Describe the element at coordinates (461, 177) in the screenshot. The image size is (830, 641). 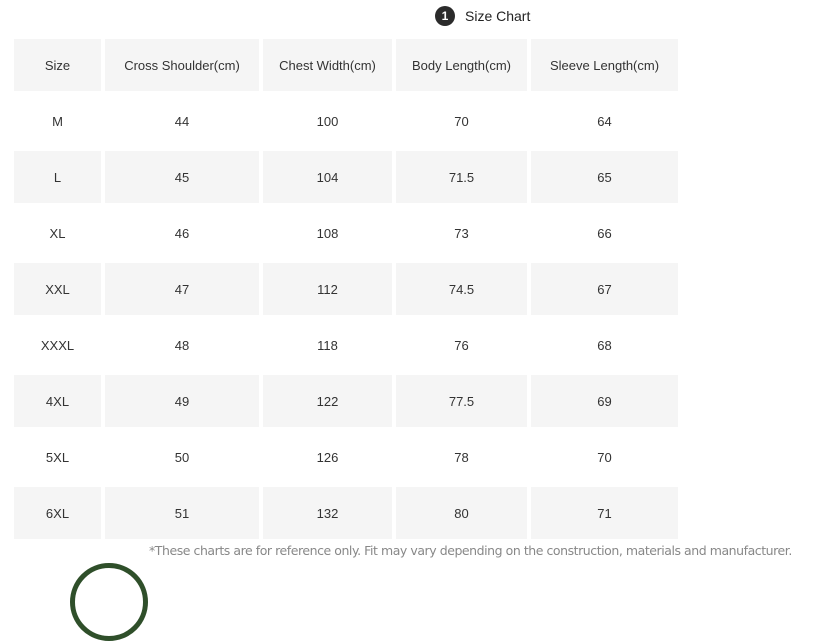
I see `table-cell: 71.5` at that location.